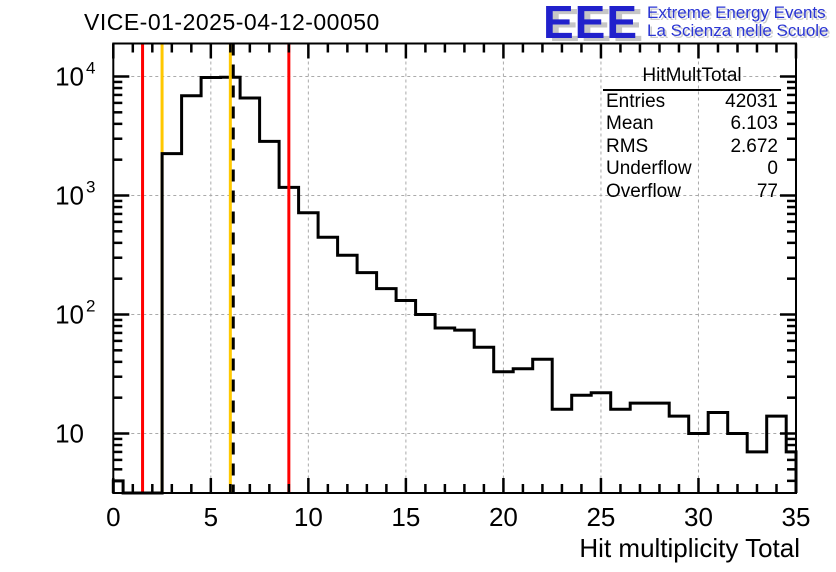 The image size is (836, 572). I want to click on stats-row: Entries 42031, so click(692, 102).